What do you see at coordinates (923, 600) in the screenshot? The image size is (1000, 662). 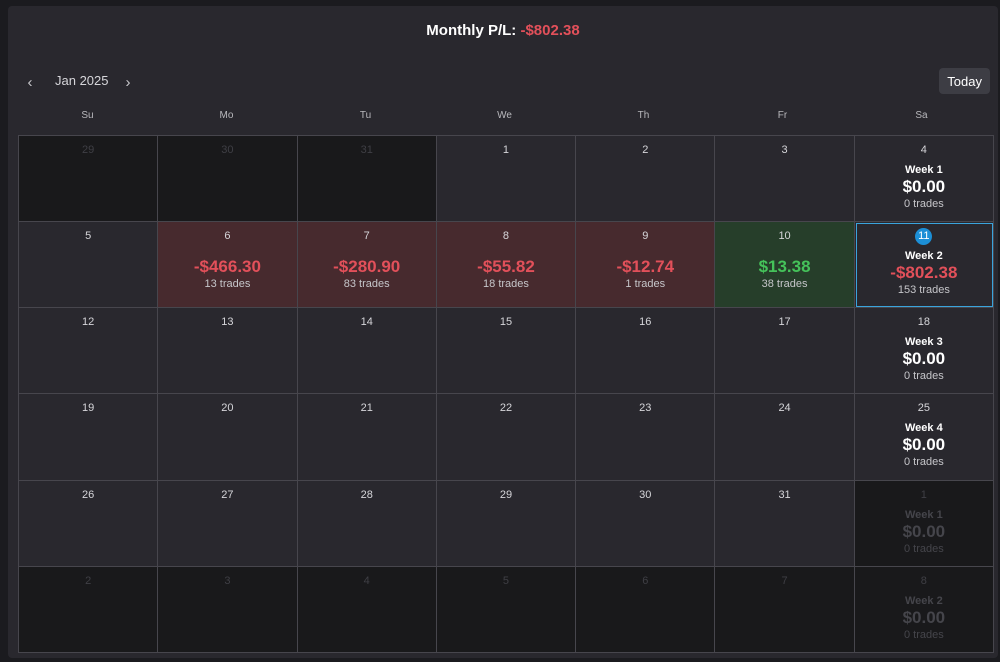 I see `week-label: Week 2` at bounding box center [923, 600].